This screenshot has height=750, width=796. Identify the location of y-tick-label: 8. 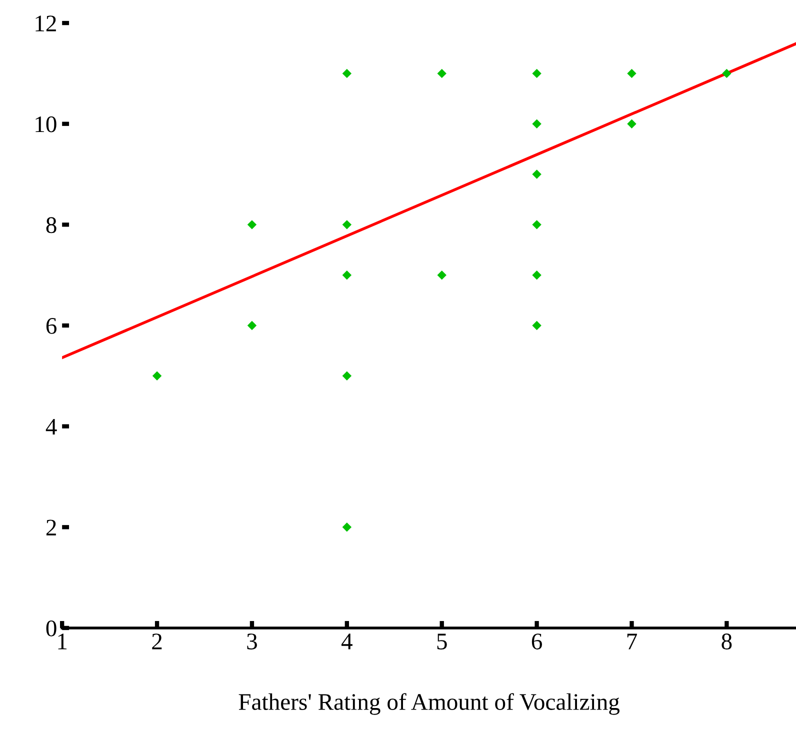
(51, 225).